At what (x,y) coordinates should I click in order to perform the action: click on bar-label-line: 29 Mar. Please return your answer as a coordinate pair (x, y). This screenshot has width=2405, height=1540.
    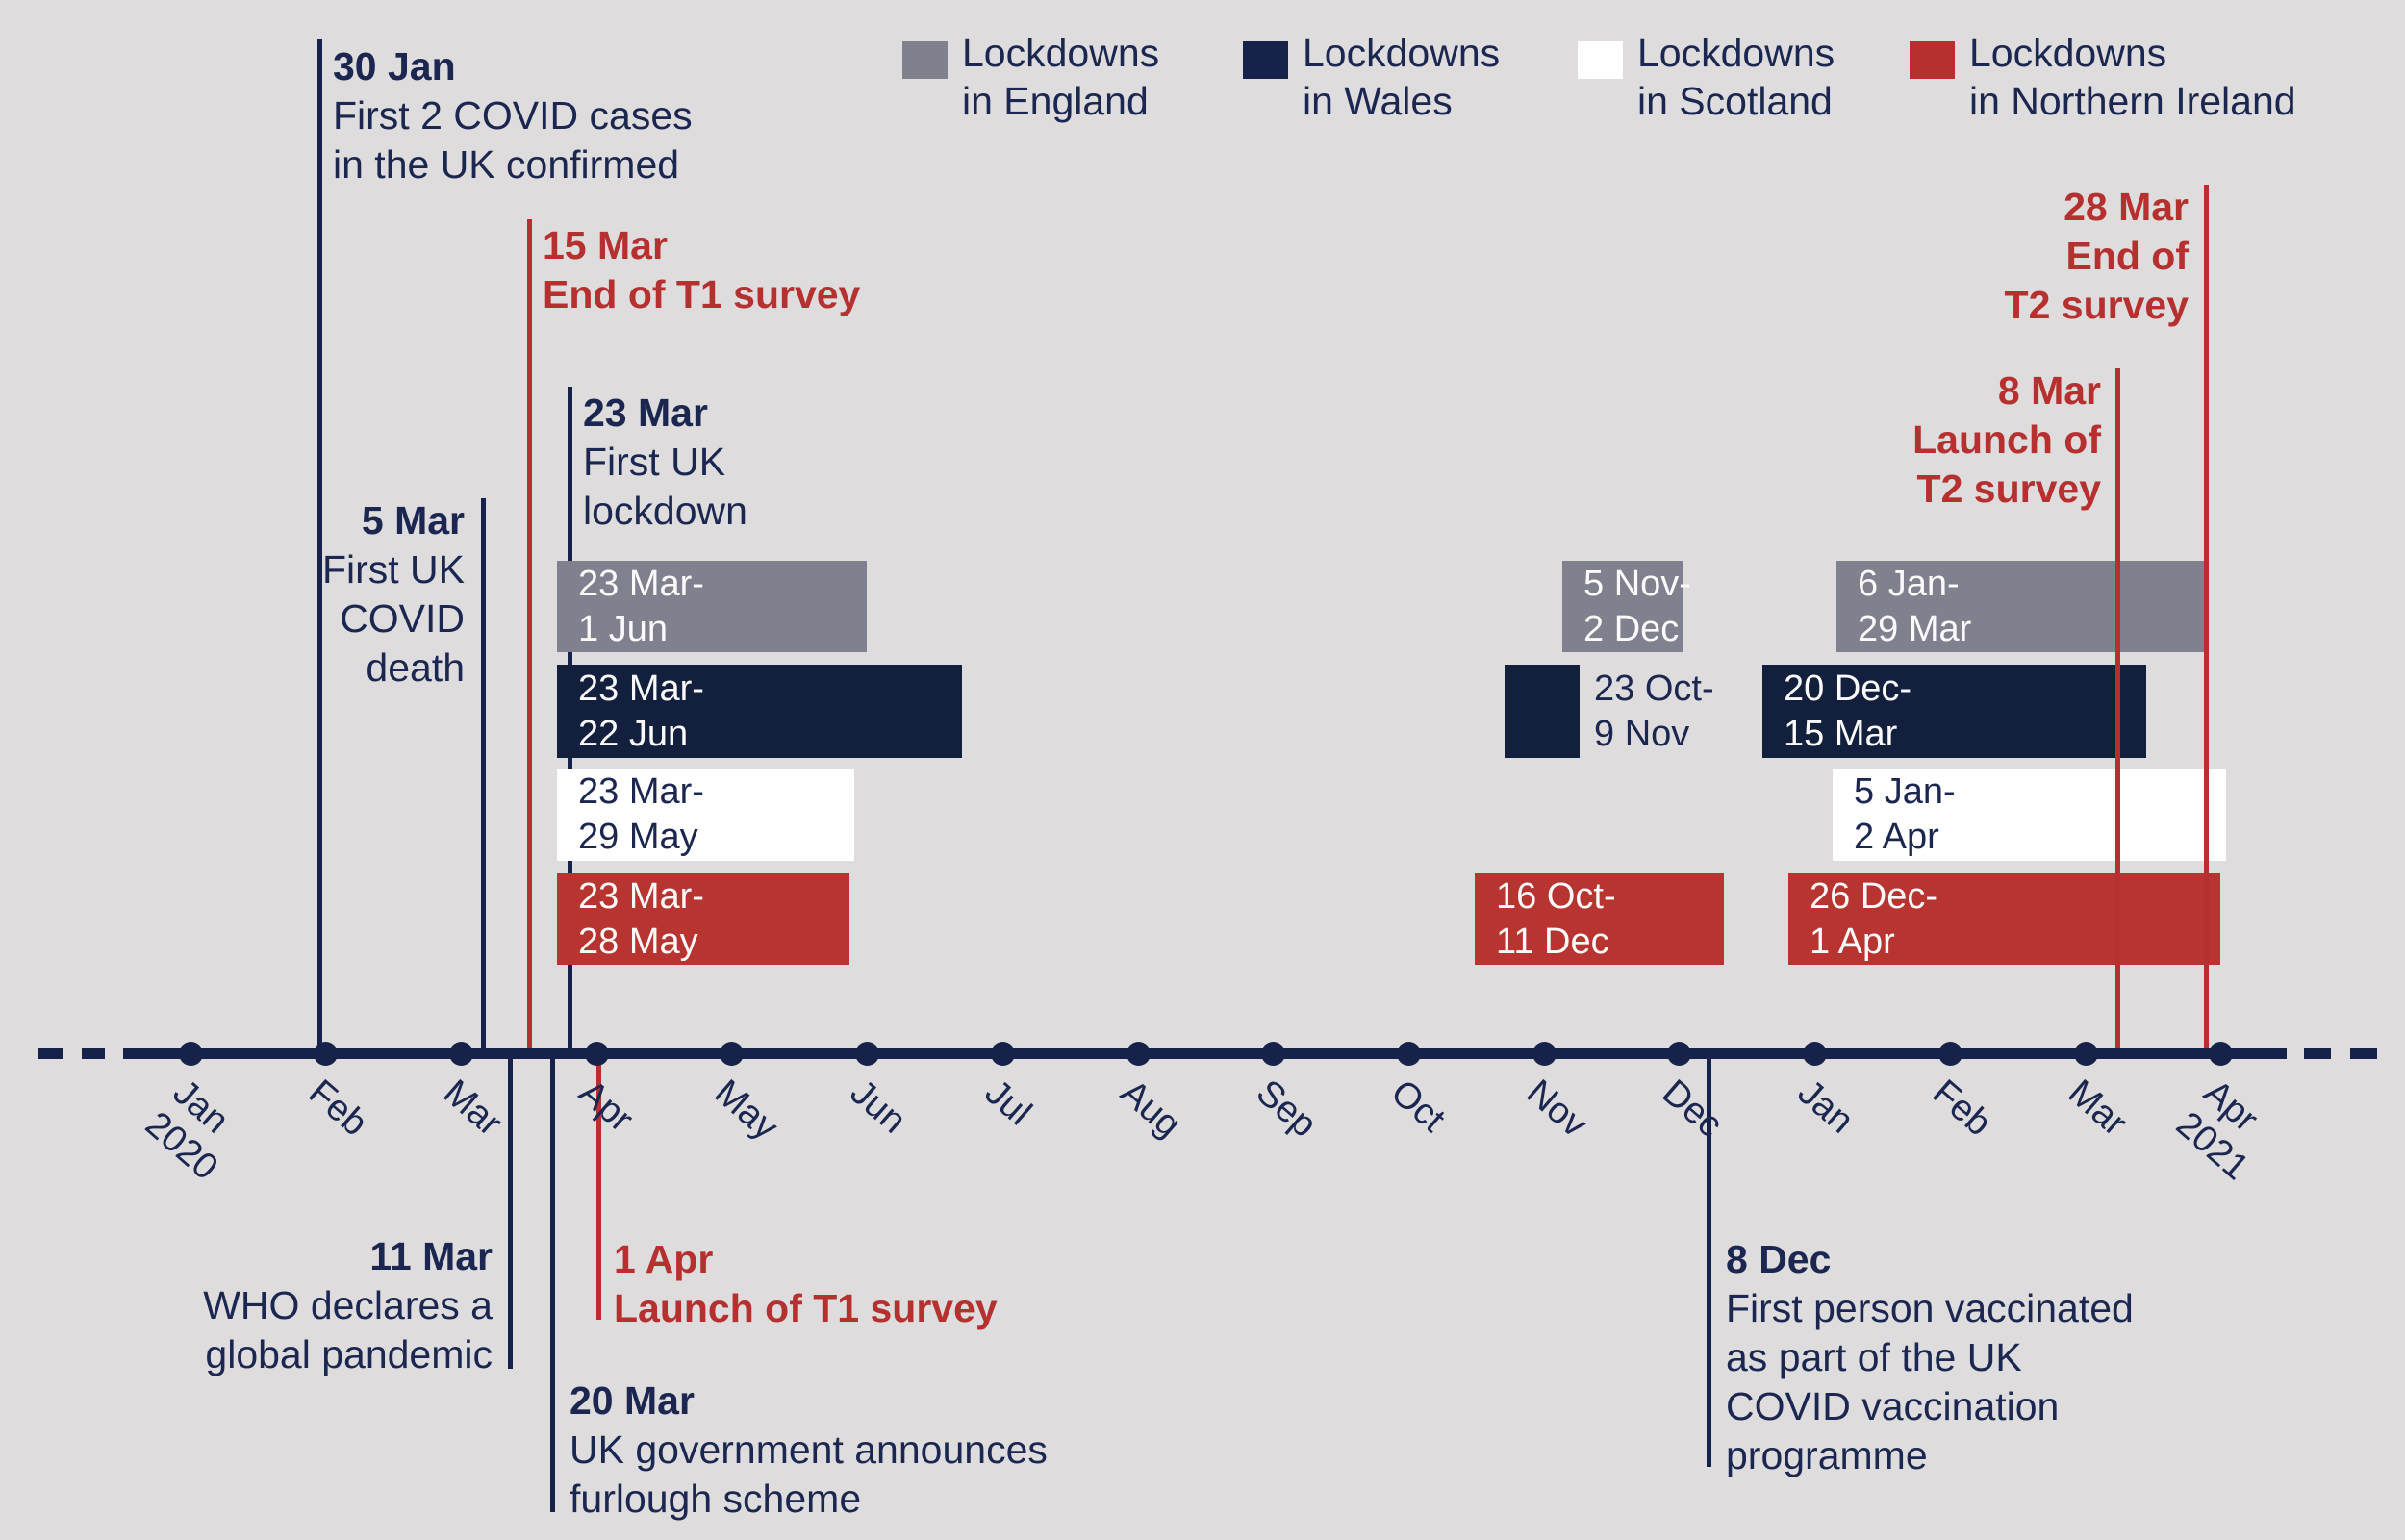
    Looking at the image, I should click on (1915, 628).